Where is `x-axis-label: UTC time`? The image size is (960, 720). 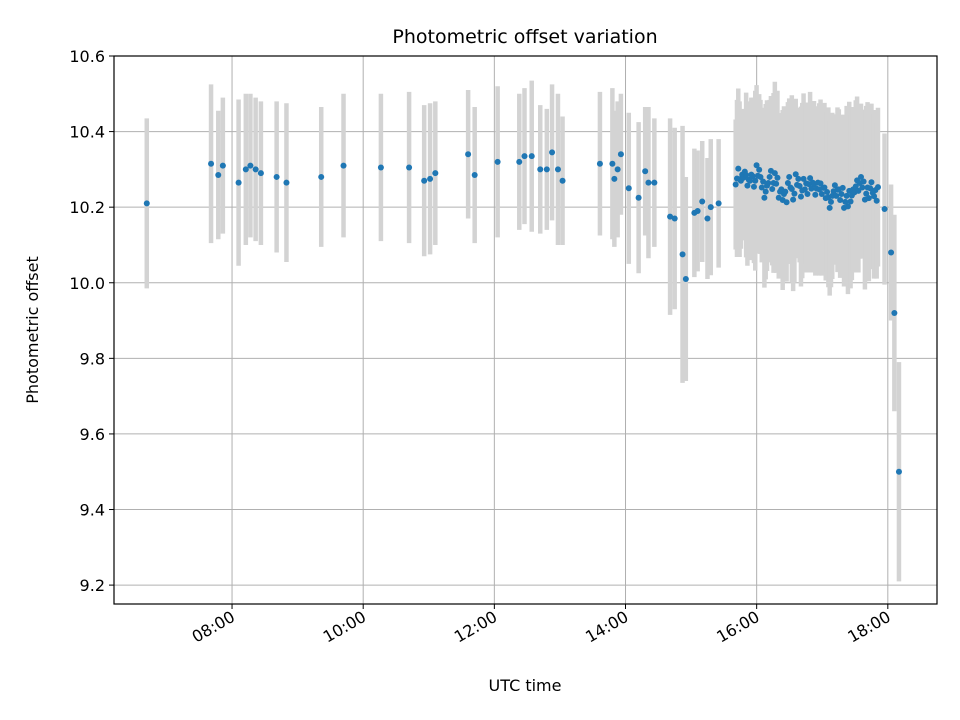 x-axis-label: UTC time is located at coordinates (525, 685).